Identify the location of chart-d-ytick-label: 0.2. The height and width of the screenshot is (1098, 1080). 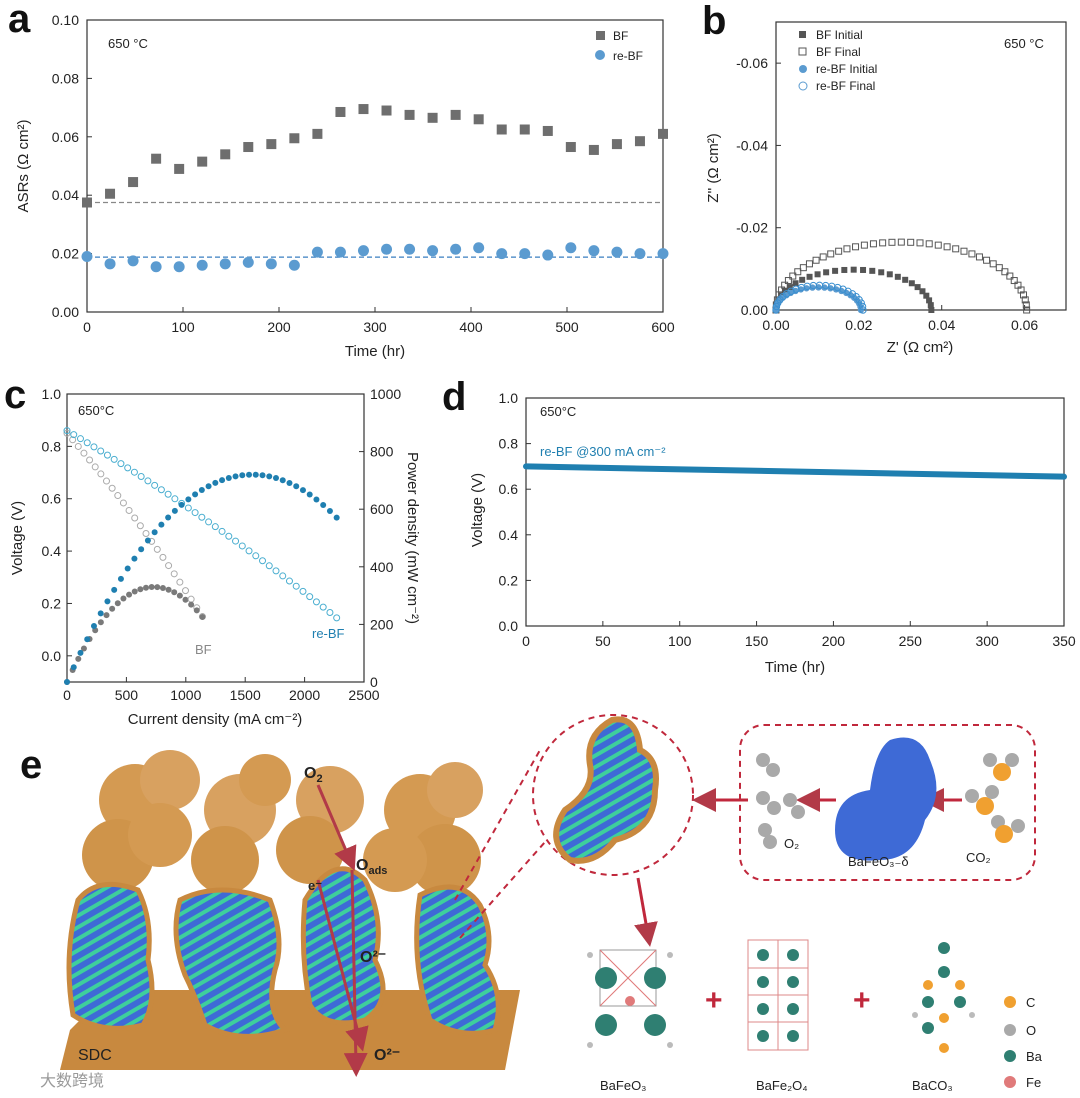
(509, 580).